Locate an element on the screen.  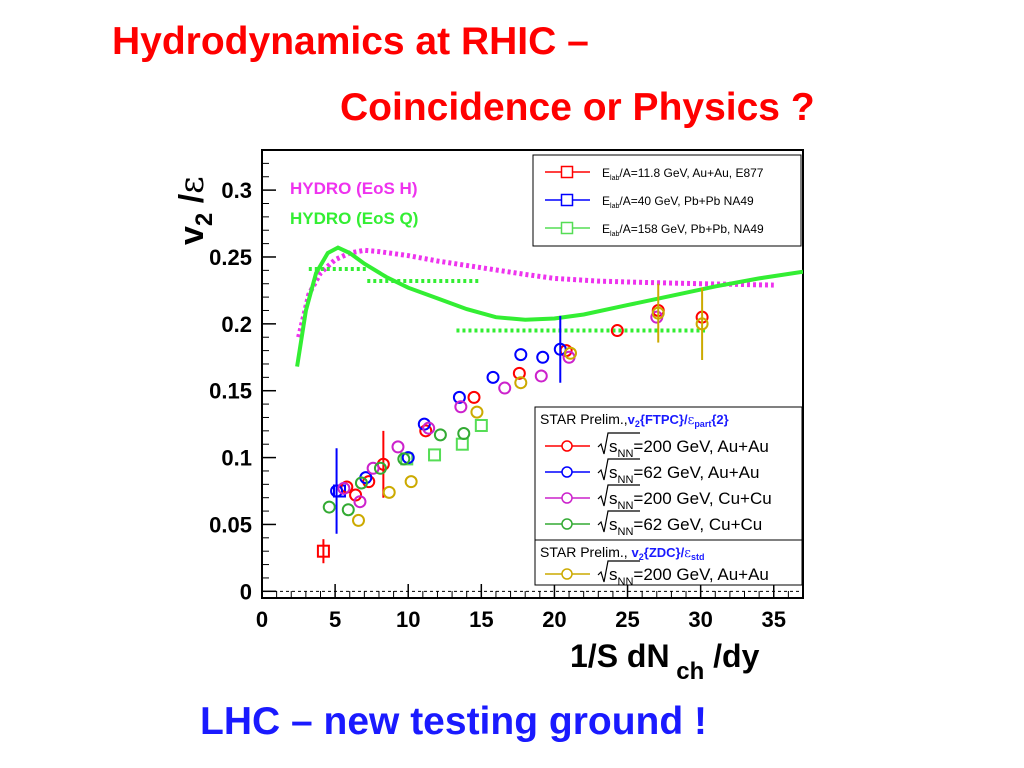
y-tick-label: 0.15 is located at coordinates (230, 391).